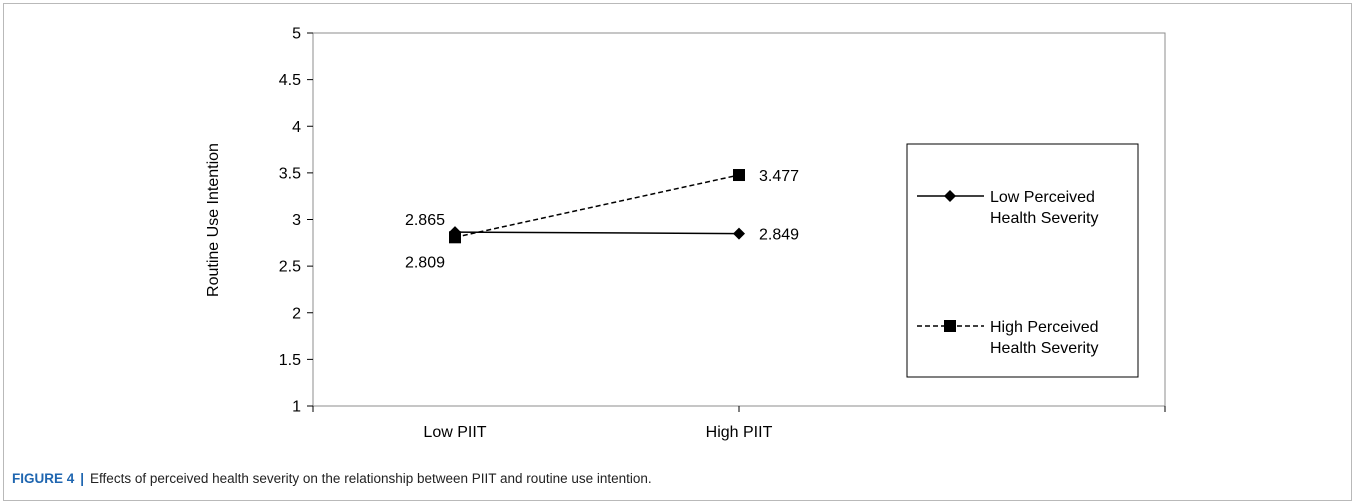 The image size is (1355, 504). What do you see at coordinates (43, 478) in the screenshot?
I see `figure-label: FIGURE 4` at bounding box center [43, 478].